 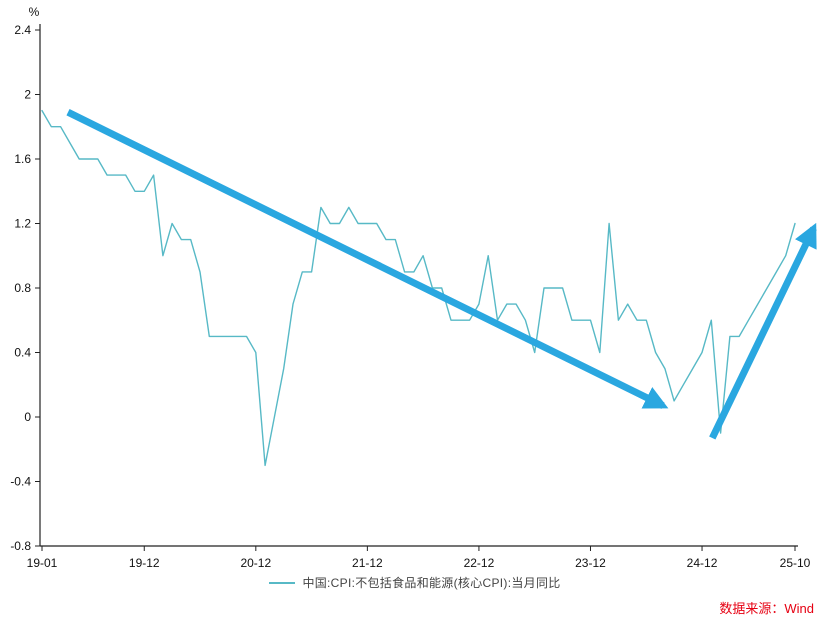 I want to click on y-axis-unit-label: %, so click(x=34, y=12).